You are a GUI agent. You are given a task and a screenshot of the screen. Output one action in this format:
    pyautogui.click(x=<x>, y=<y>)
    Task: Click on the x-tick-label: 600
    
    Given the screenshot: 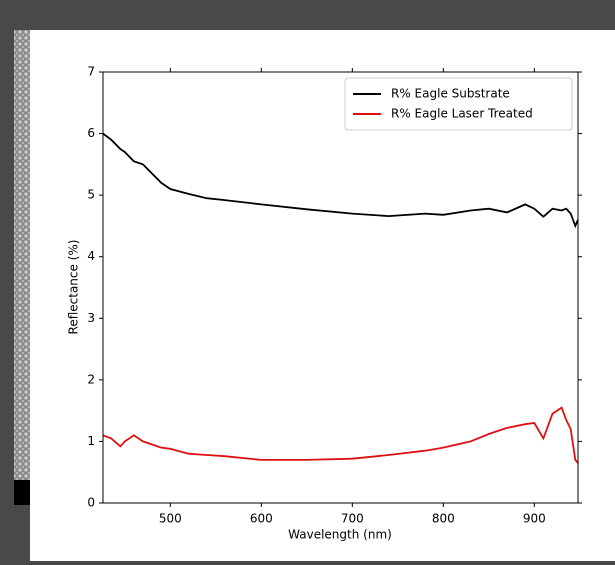 What is the action you would take?
    pyautogui.click(x=261, y=519)
    